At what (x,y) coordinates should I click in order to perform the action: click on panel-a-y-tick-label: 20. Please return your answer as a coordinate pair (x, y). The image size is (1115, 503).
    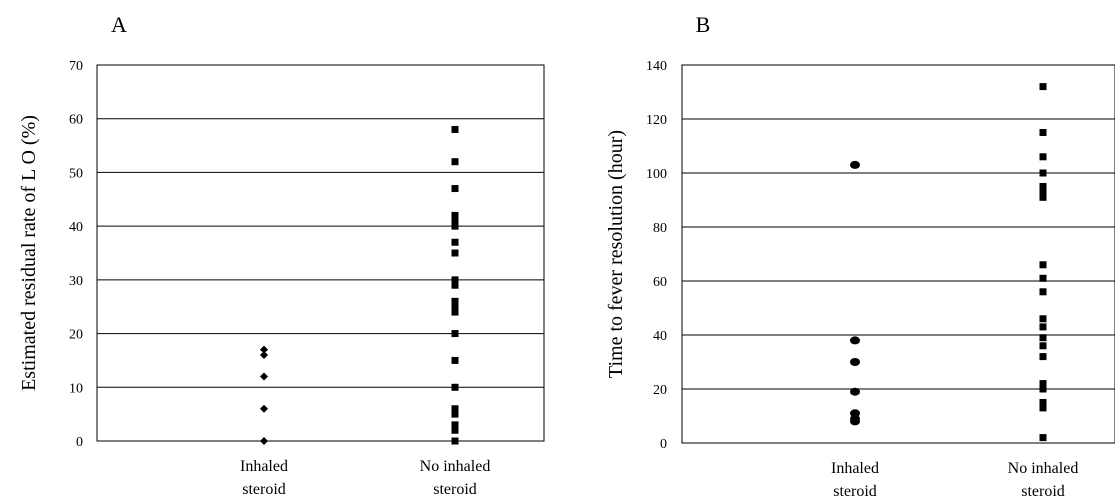
    Looking at the image, I should click on (76, 335).